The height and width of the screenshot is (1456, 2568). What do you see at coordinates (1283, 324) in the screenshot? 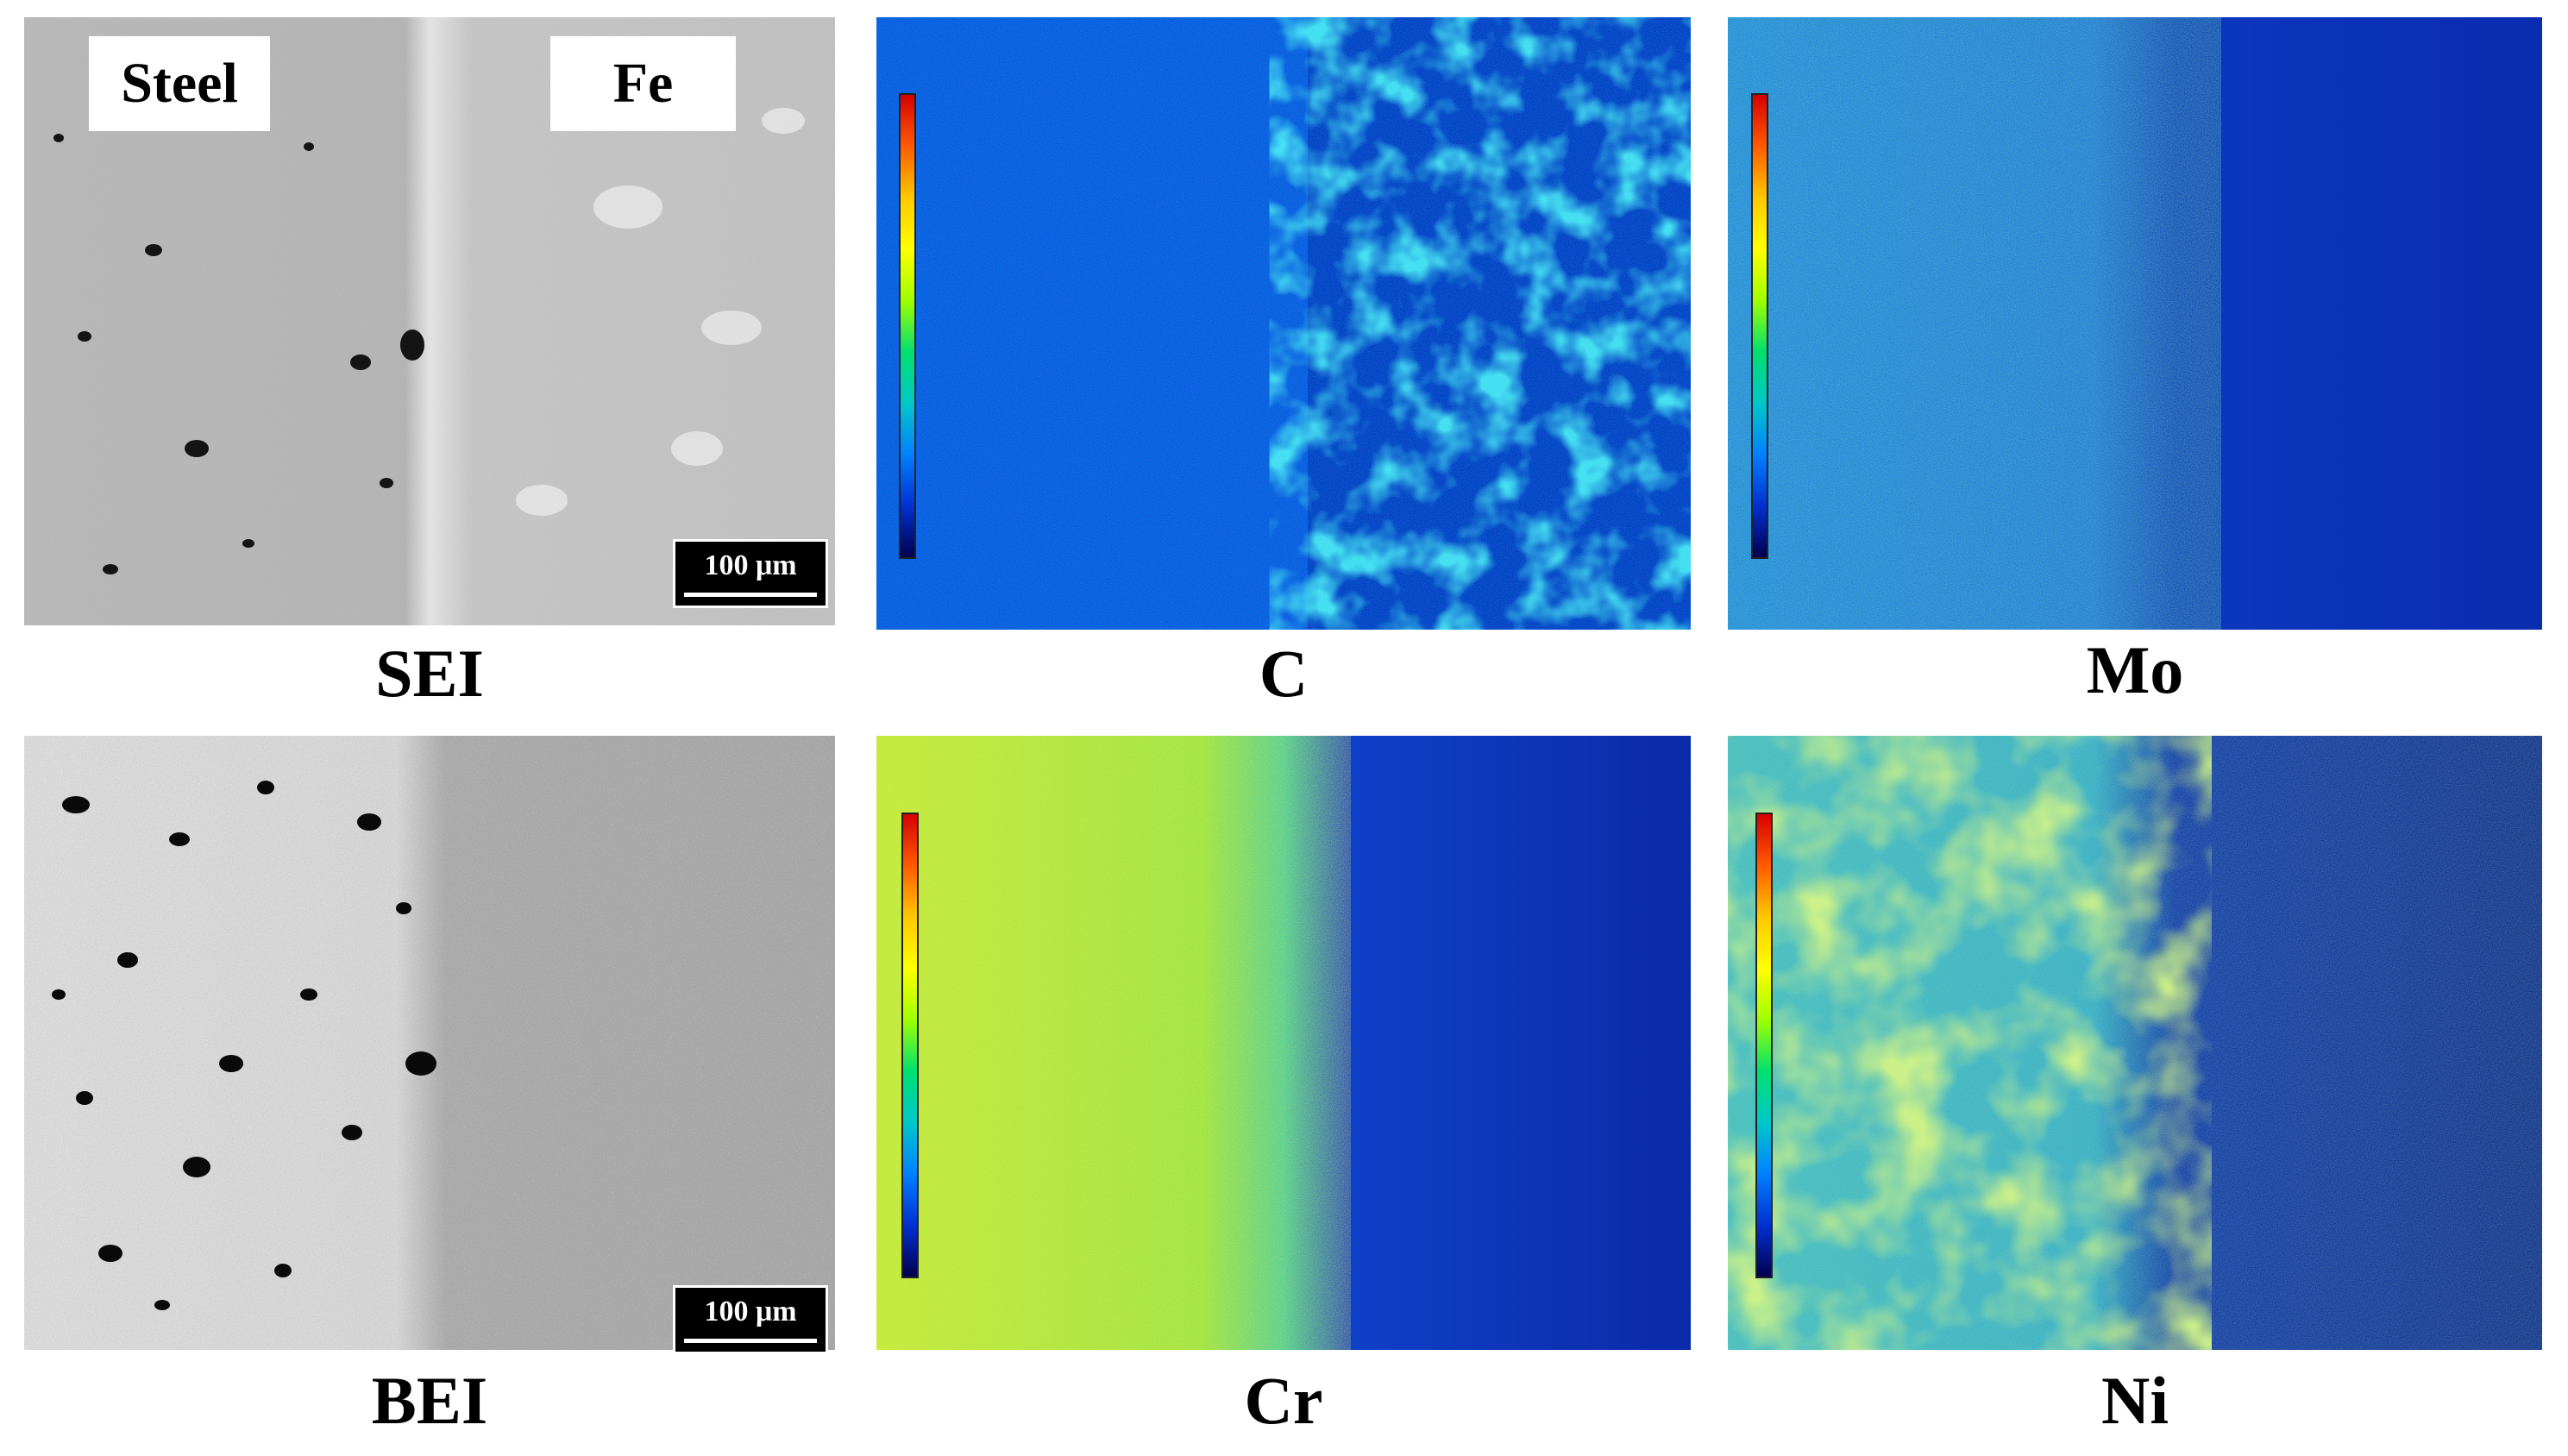
I see `c-eds-map` at bounding box center [1283, 324].